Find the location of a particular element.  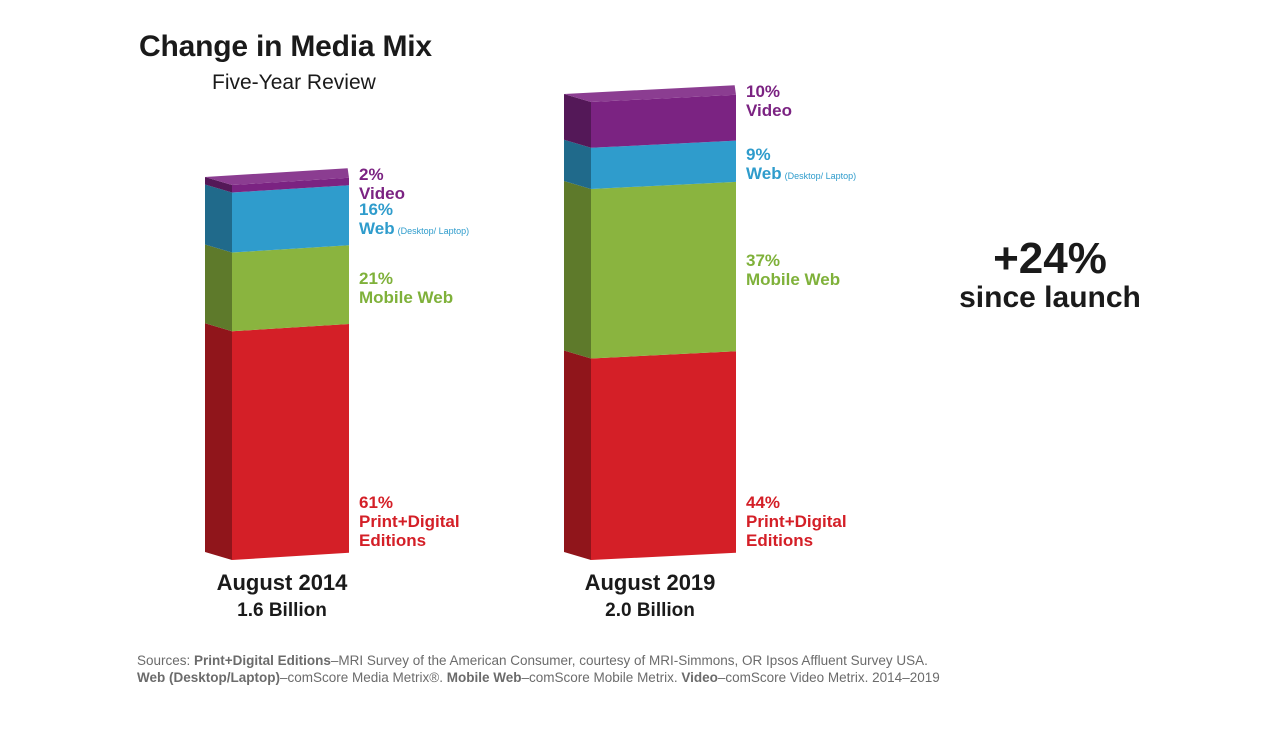

segment-label-august-2014-print-digital-editions: 61% Print+Digital Editions is located at coordinates (409, 521).